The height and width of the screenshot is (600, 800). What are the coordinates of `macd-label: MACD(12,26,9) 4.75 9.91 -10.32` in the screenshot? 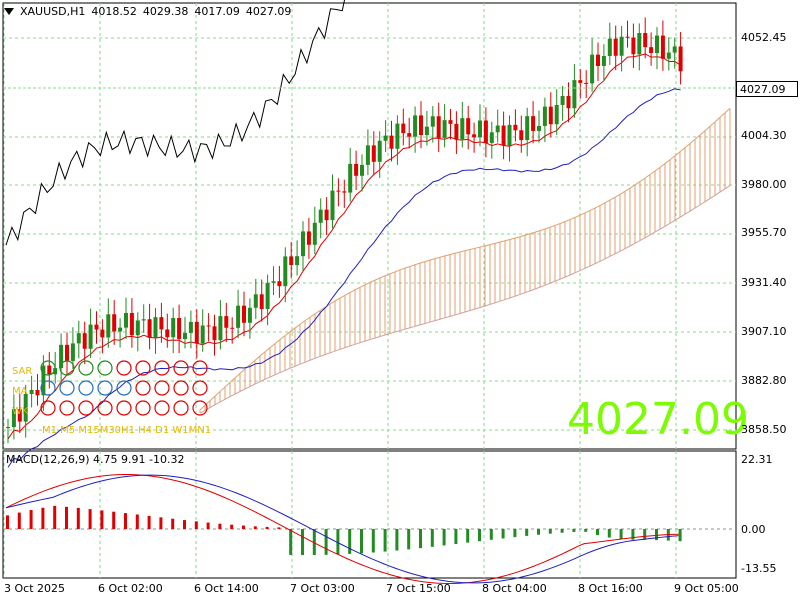 It's located at (95, 459).